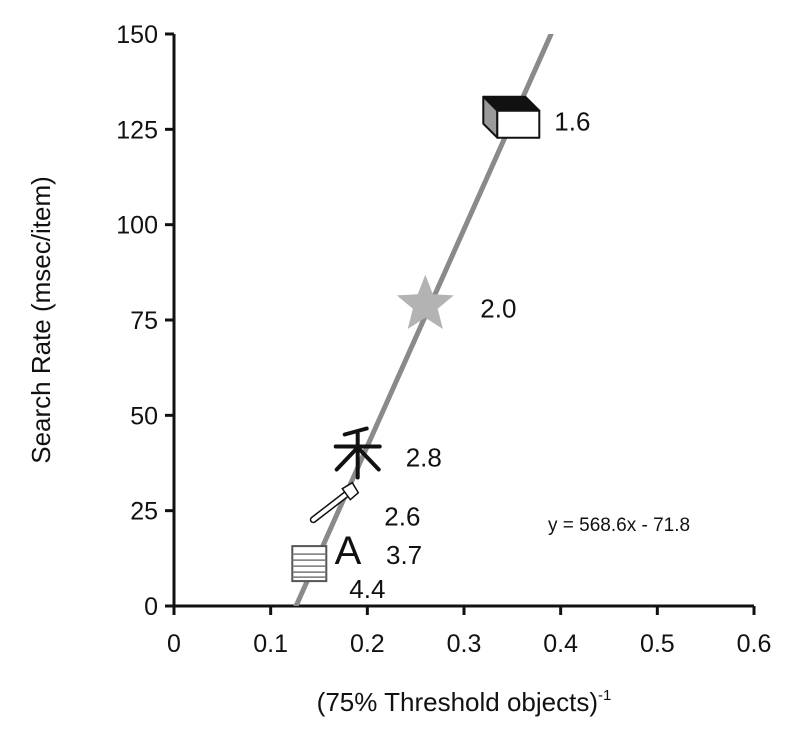 The height and width of the screenshot is (732, 786). What do you see at coordinates (144, 512) in the screenshot?
I see `y-tick-label: 25` at bounding box center [144, 512].